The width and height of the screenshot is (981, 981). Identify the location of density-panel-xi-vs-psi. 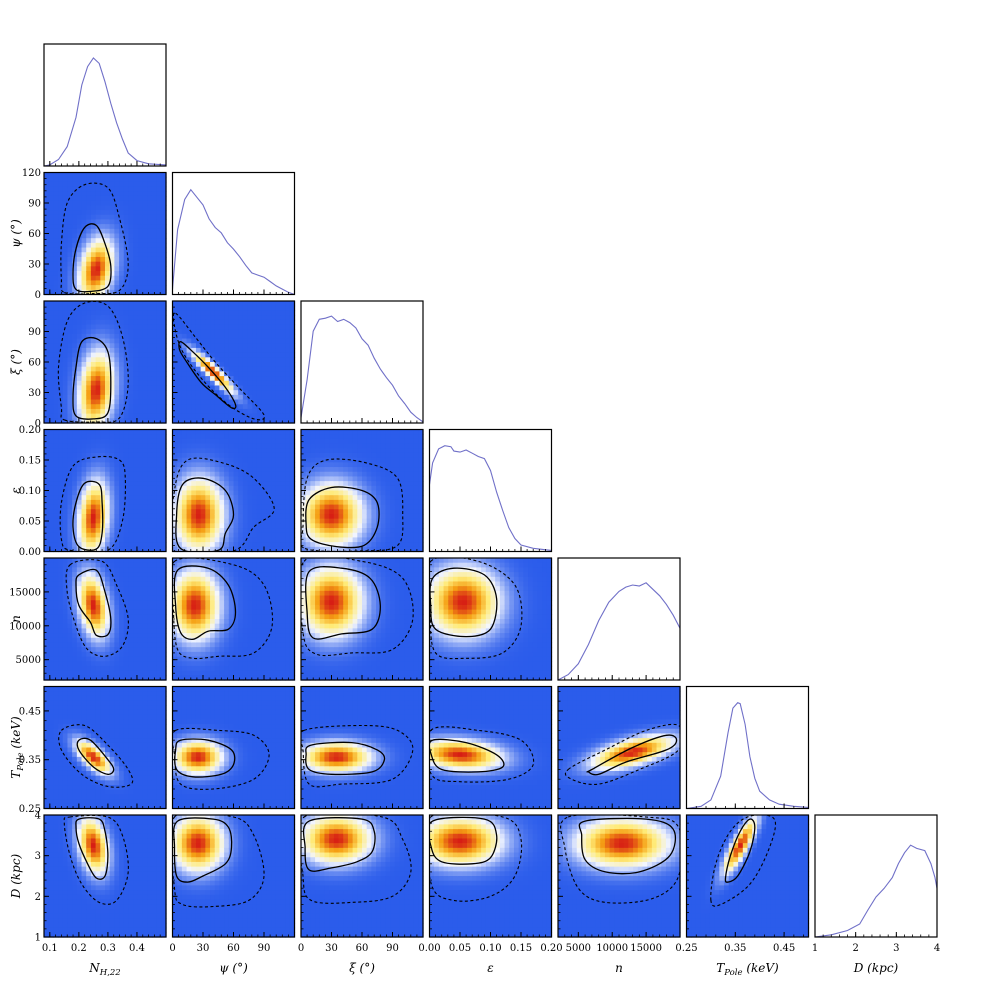
(233, 362).